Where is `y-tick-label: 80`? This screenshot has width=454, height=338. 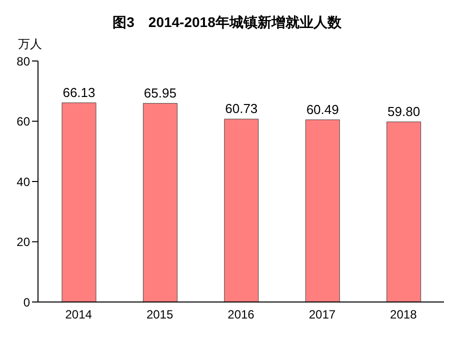
y-tick-label: 80 is located at coordinates (23, 61).